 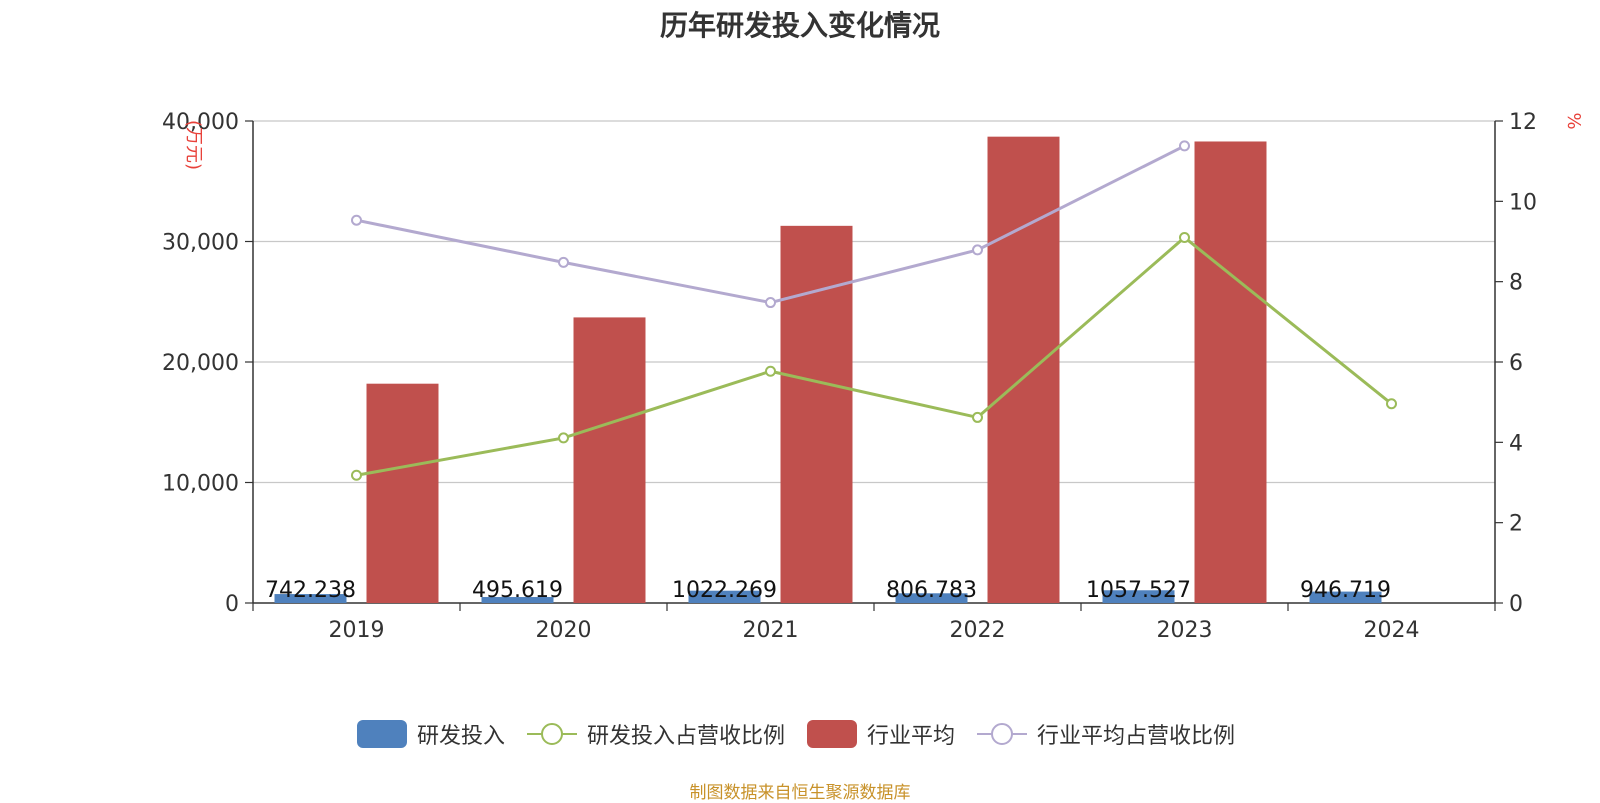 What do you see at coordinates (460, 736) in the screenshot?
I see `legend-label-rd-investment: 研发投入` at bounding box center [460, 736].